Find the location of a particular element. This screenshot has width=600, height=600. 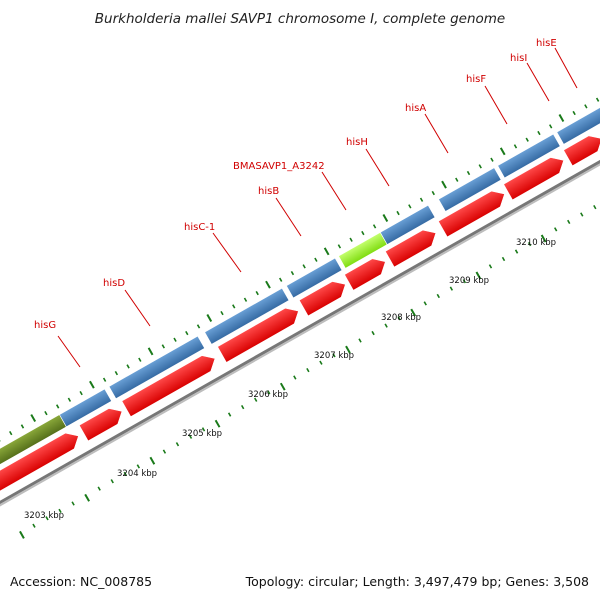

scale-label: 3204 kbp is located at coordinates (137, 474).